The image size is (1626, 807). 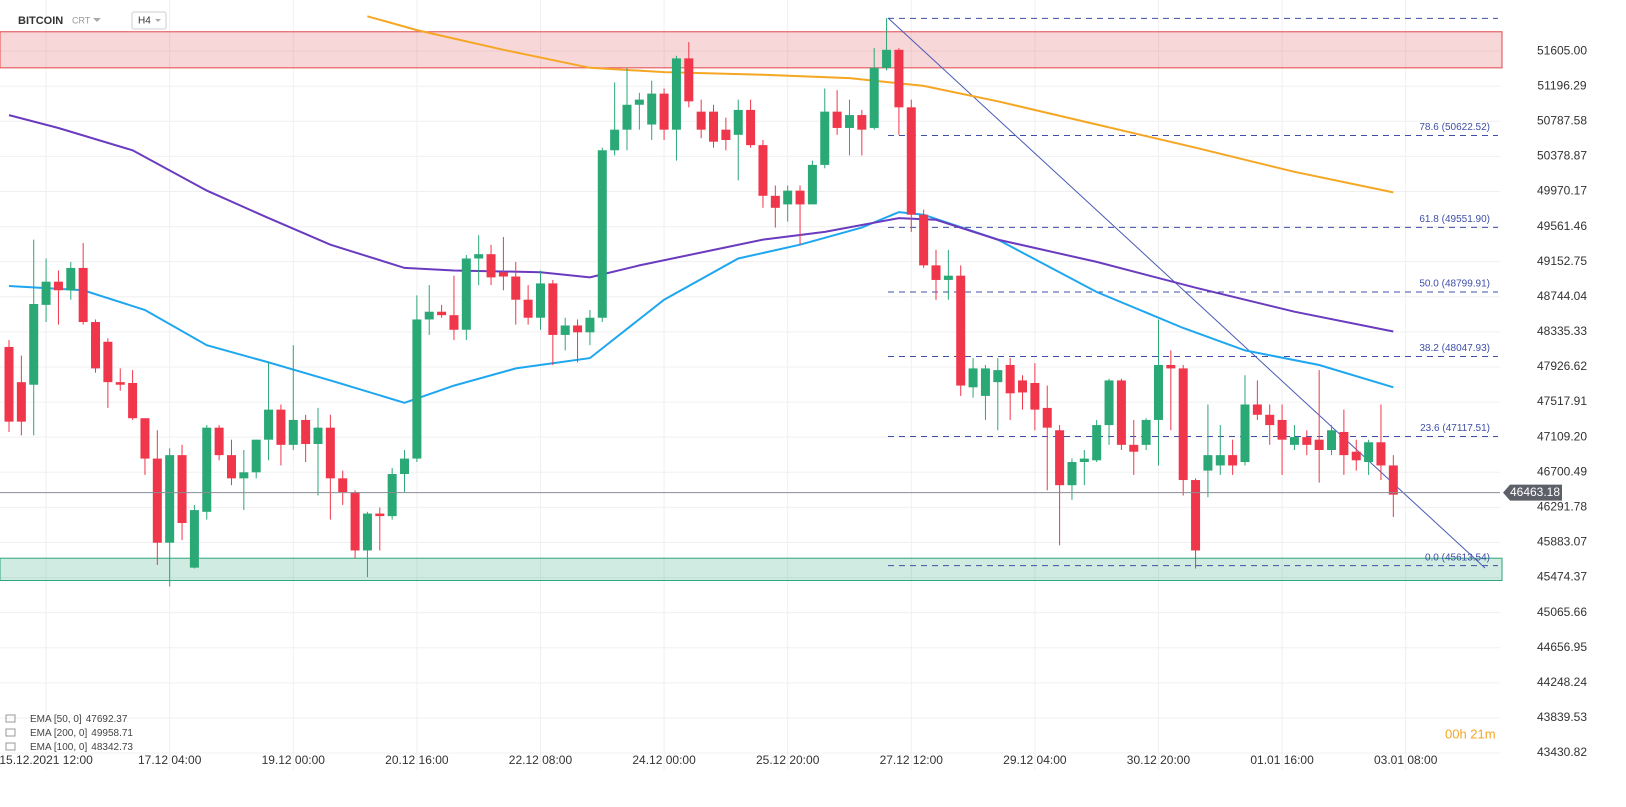 I want to click on last-price-tag, so click(x=1532, y=492).